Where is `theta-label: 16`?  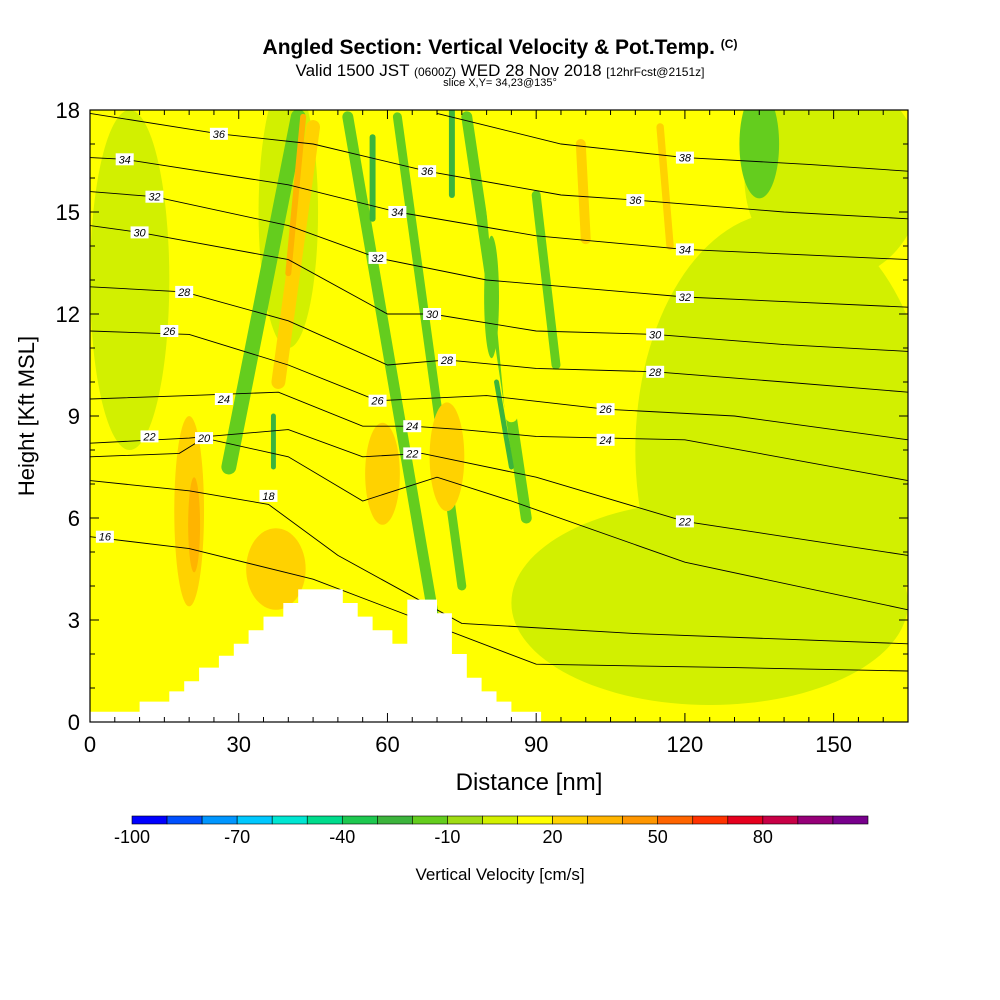 theta-label: 16 is located at coordinates (105, 538).